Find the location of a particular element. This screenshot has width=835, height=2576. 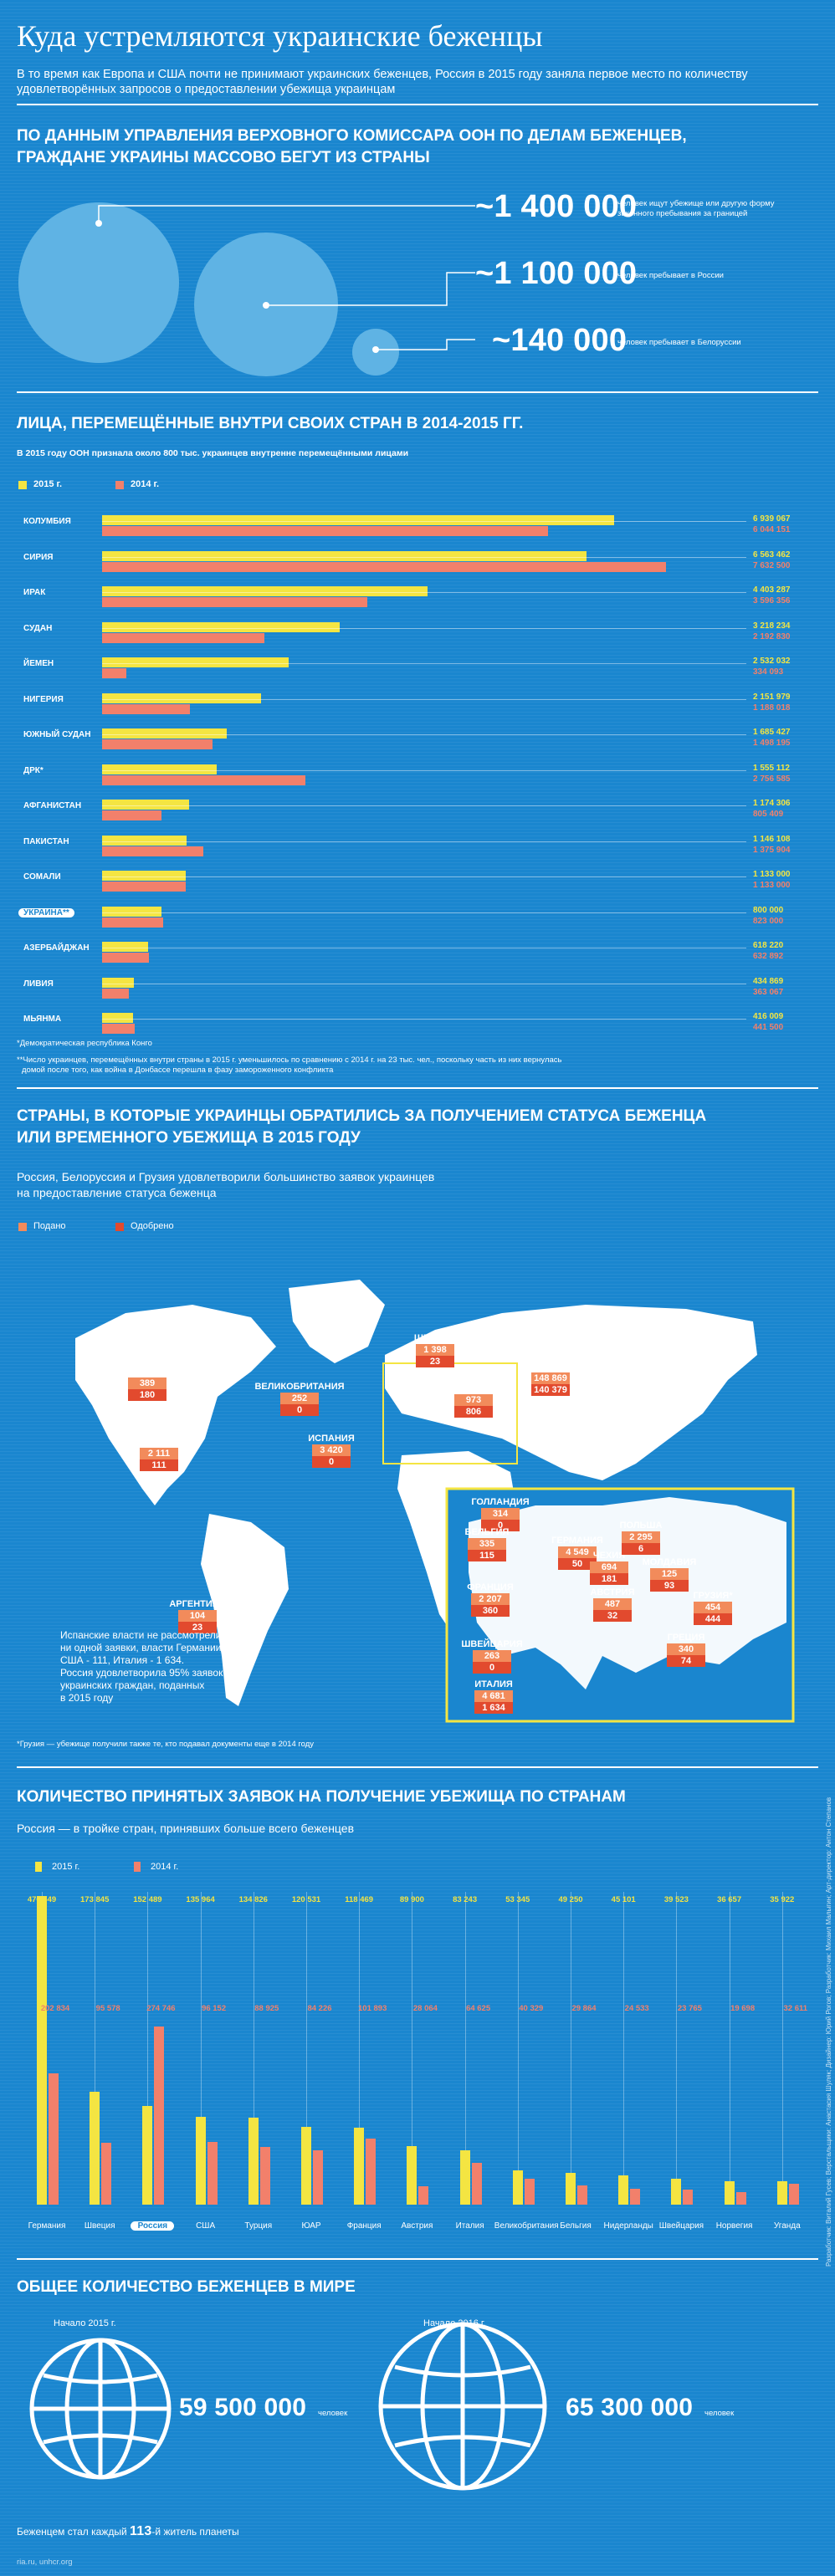

map-country-filed: 252 is located at coordinates (299, 1398).